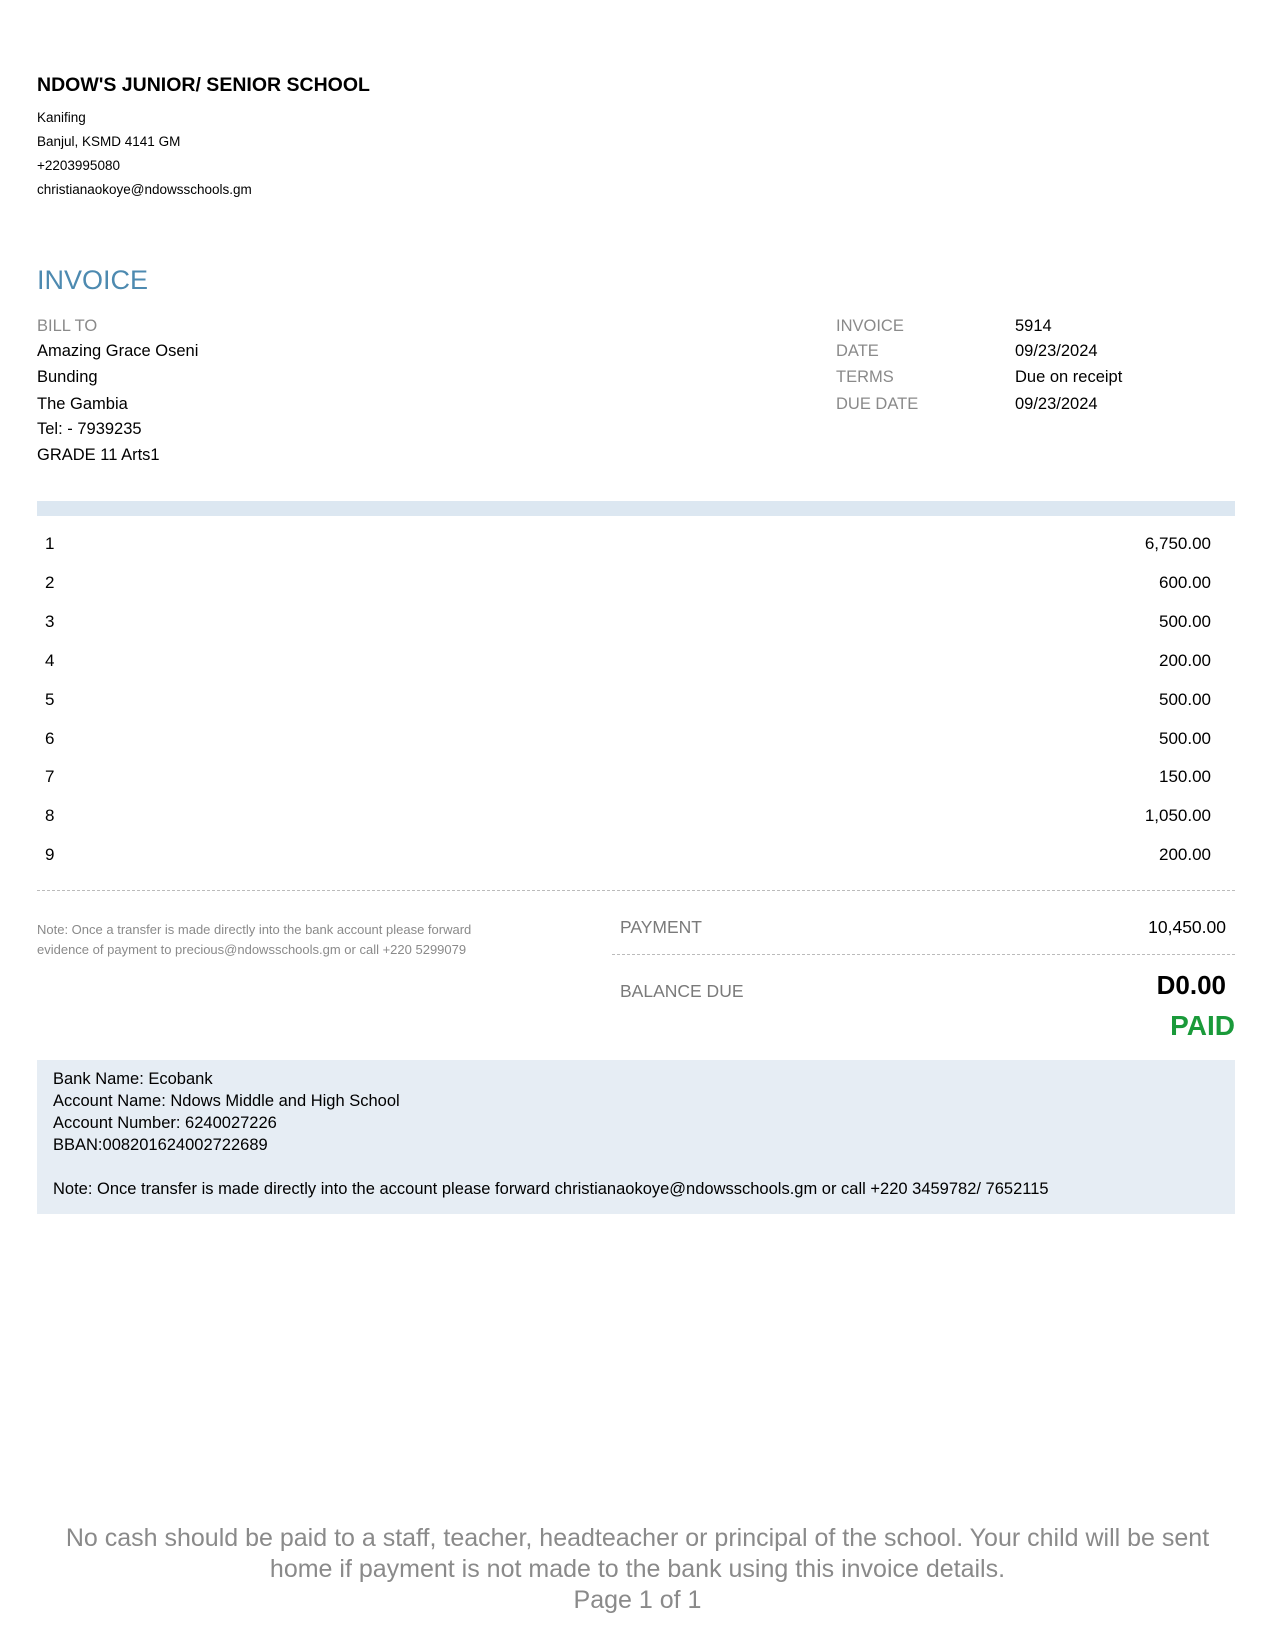 The height and width of the screenshot is (1650, 1275). What do you see at coordinates (636, 821) in the screenshot?
I see `table-row: 8 1,050.00` at bounding box center [636, 821].